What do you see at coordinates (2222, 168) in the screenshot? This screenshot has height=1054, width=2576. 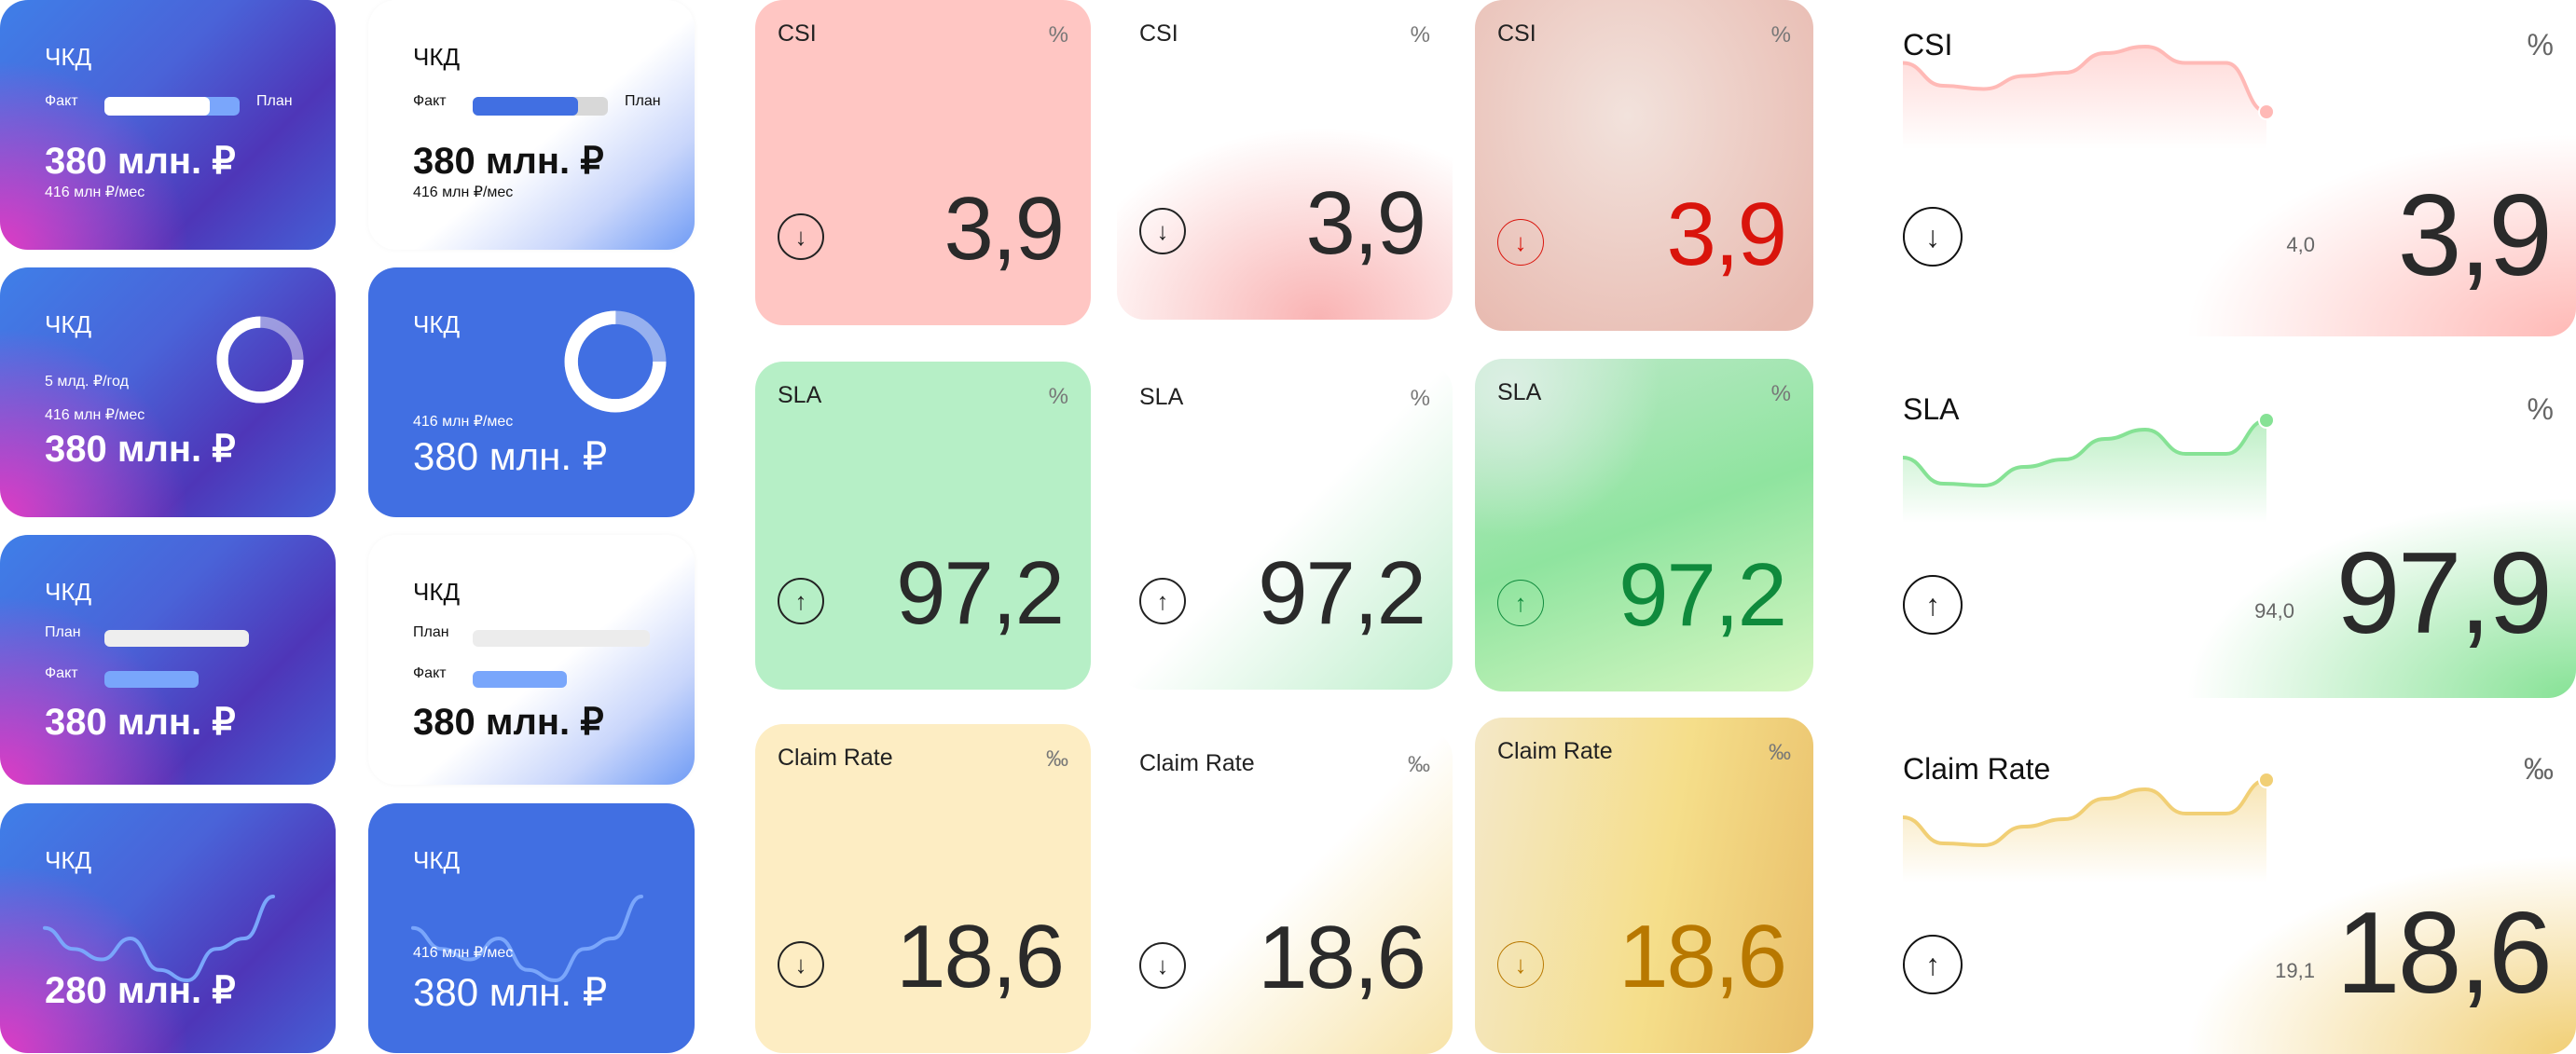 I see `large-metric-card-csi: CSI% ↓ 3,9 4,0` at bounding box center [2222, 168].